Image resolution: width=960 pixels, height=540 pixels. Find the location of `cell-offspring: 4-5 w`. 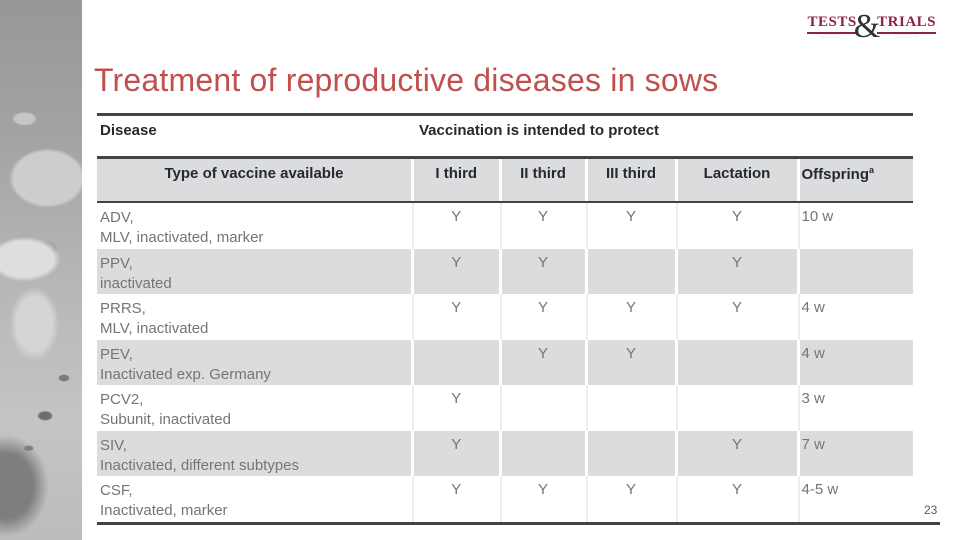

cell-offspring: 4-5 w is located at coordinates (856, 499).